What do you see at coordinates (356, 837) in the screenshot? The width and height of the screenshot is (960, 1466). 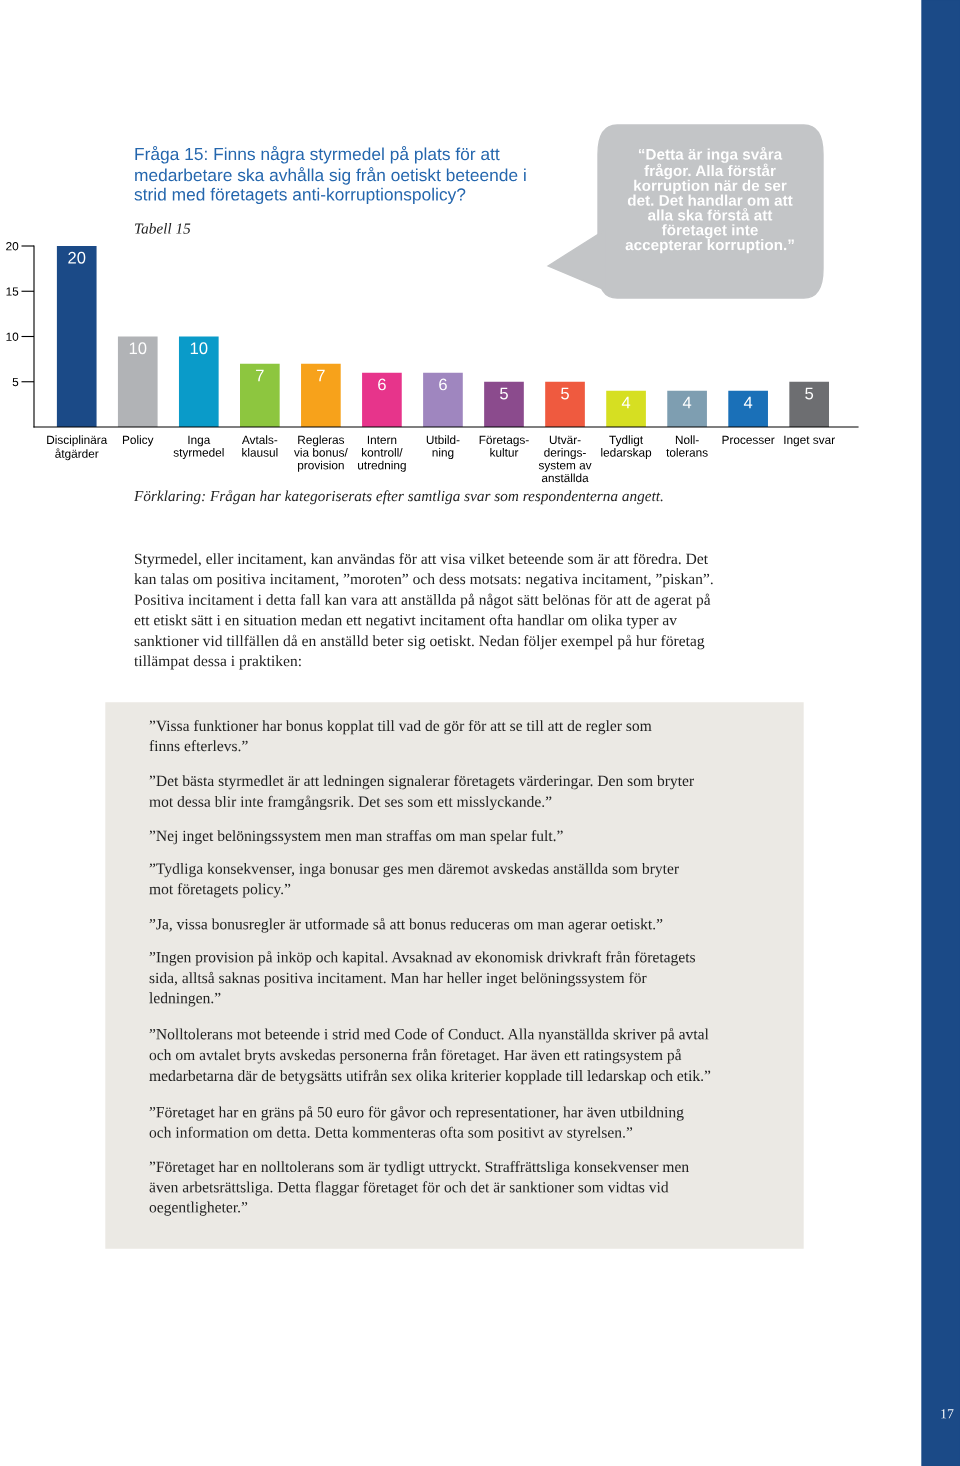 I see `text: ”Nej inget belöningssystem men man straffas om man spelar fult.”` at bounding box center [356, 837].